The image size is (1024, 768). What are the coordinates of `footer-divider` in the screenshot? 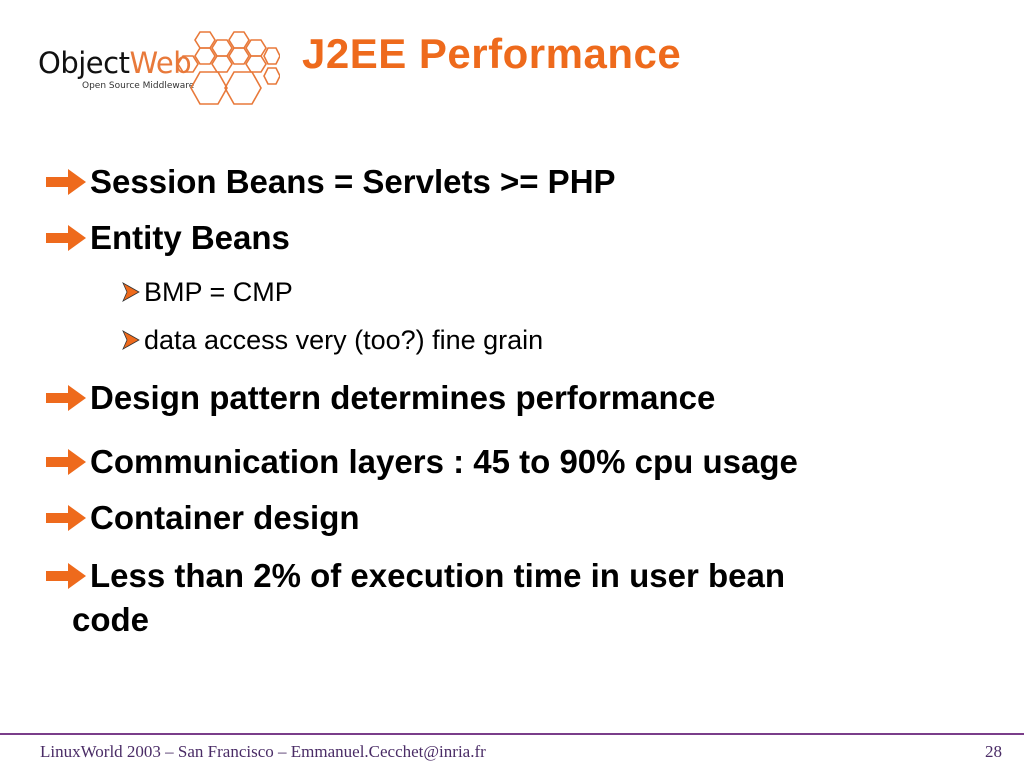 It's located at (512, 734).